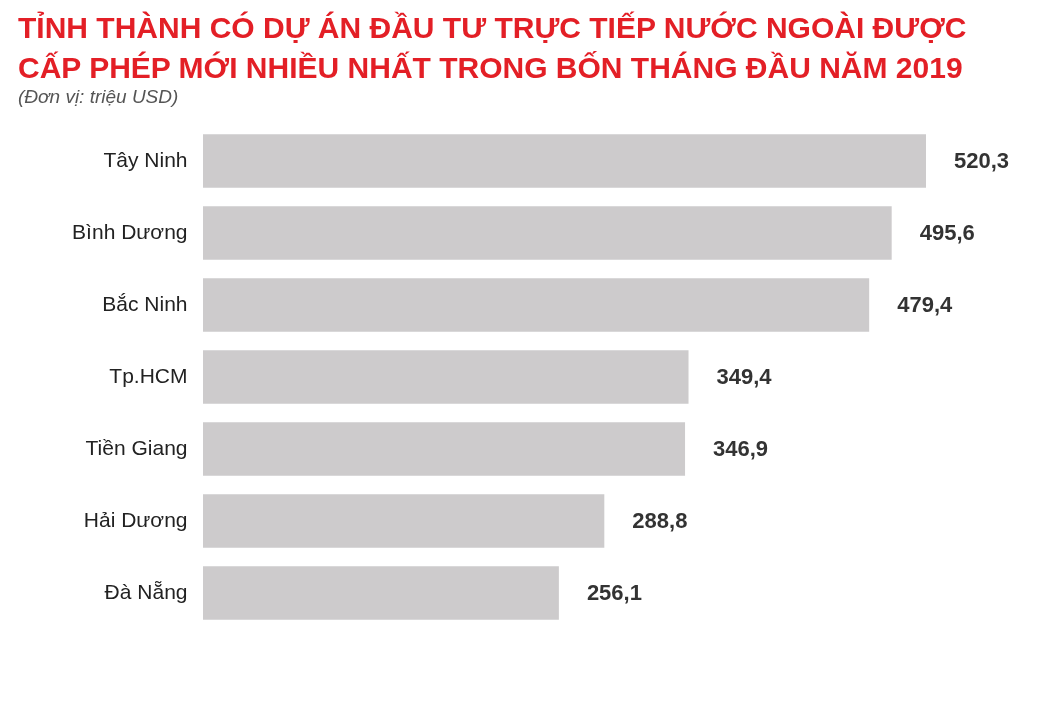 The width and height of the screenshot is (1040, 711). Describe the element at coordinates (145, 159) in the screenshot. I see `y-tick-label: Tây Ninh` at that location.